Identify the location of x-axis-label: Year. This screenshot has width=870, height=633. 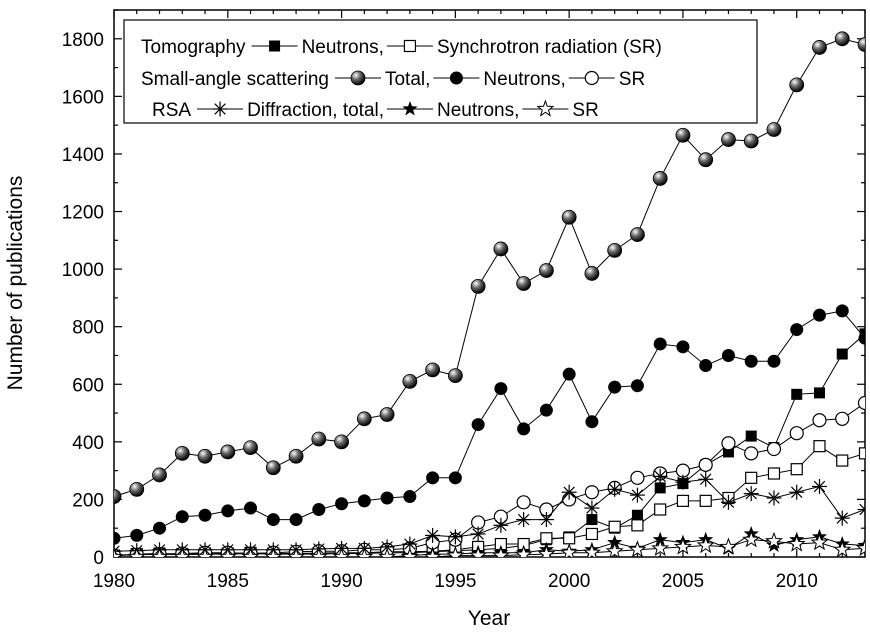
(489, 618).